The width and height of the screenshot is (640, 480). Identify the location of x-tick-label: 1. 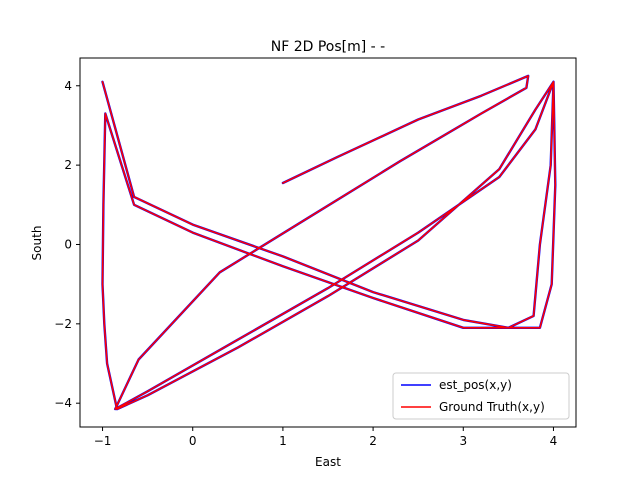
(283, 441).